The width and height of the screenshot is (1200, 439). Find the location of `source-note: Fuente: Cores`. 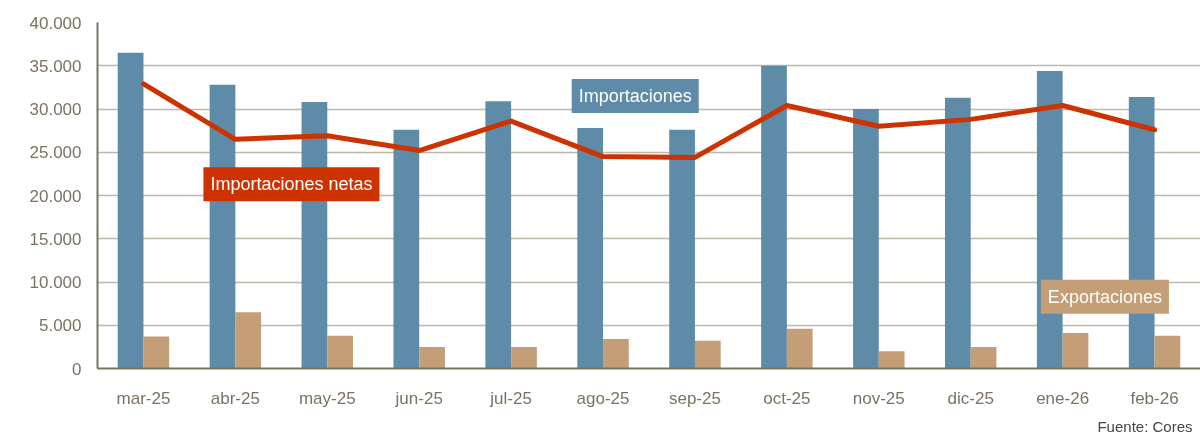

source-note: Fuente: Cores is located at coordinates (1145, 426).